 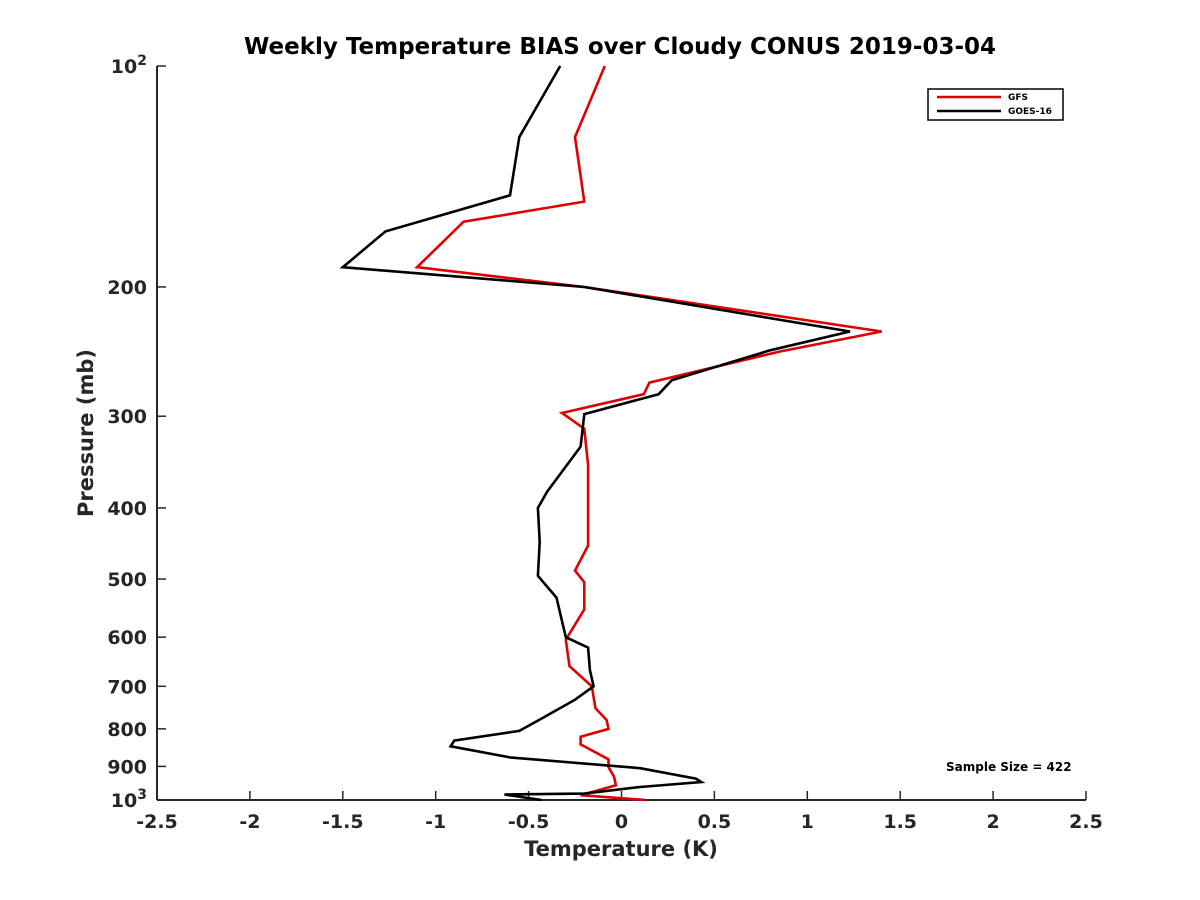 What do you see at coordinates (157, 822) in the screenshot?
I see `x-tick-label: -2.5` at bounding box center [157, 822].